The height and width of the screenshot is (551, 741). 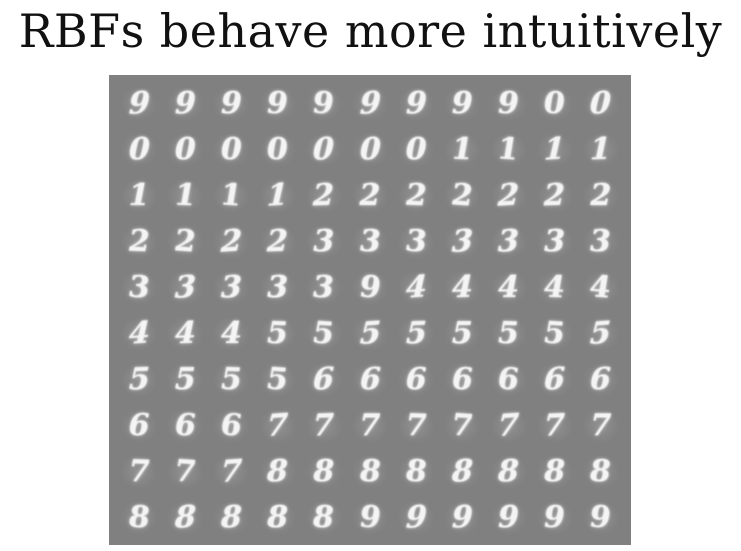 I want to click on digit-cell: 0, so click(x=601, y=104).